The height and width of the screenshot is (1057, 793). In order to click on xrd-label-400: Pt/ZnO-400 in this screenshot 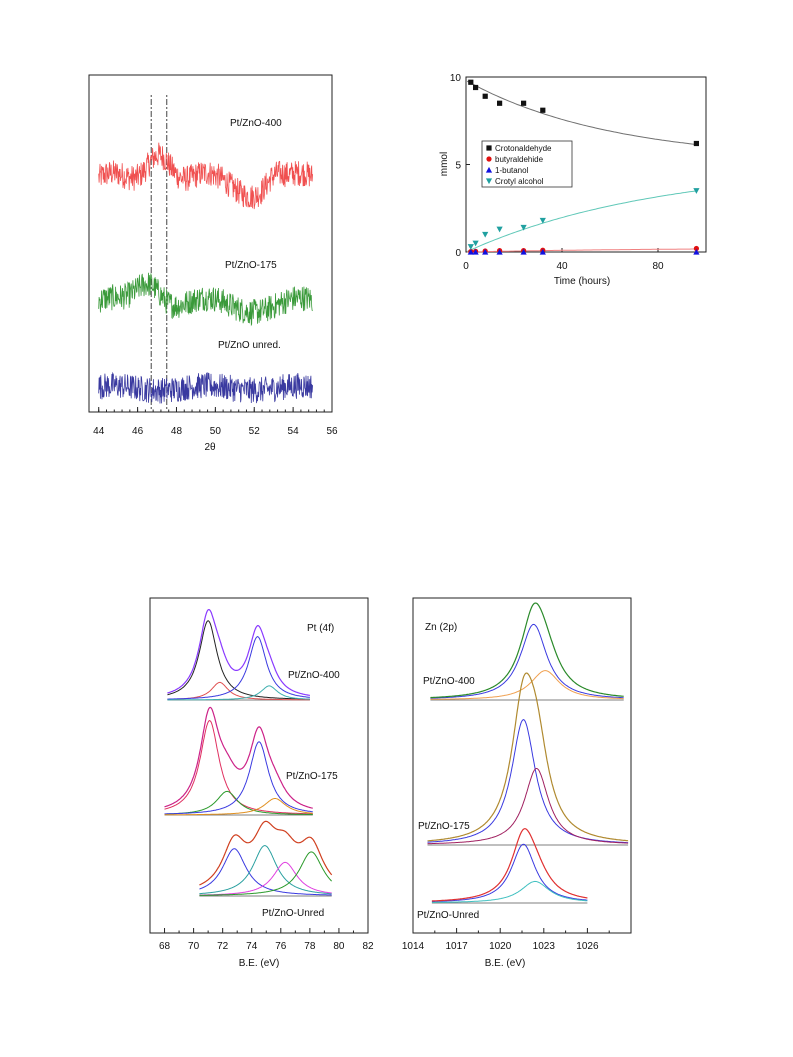, I will do `click(256, 123)`.